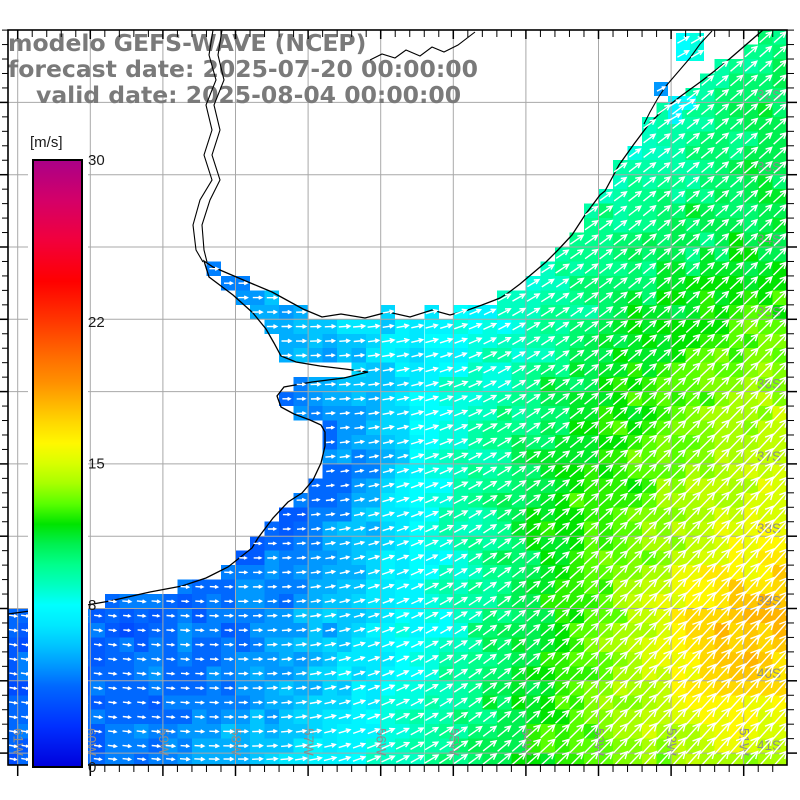  I want to click on model-title: modelo GEFS-WAVE (NCEP), so click(187, 43).